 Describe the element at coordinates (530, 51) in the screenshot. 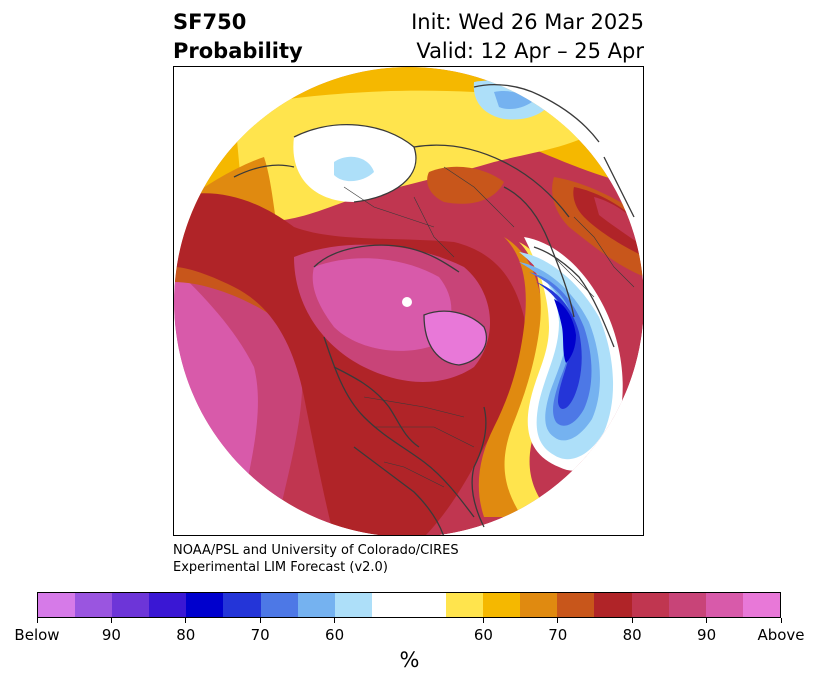

I see `valid-range: Valid: 12 Apr – 25 Apr` at that location.